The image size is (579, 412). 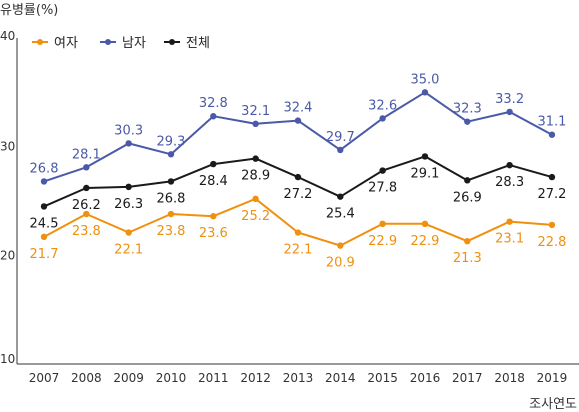 I want to click on data-label: 28.9, so click(x=255, y=176).